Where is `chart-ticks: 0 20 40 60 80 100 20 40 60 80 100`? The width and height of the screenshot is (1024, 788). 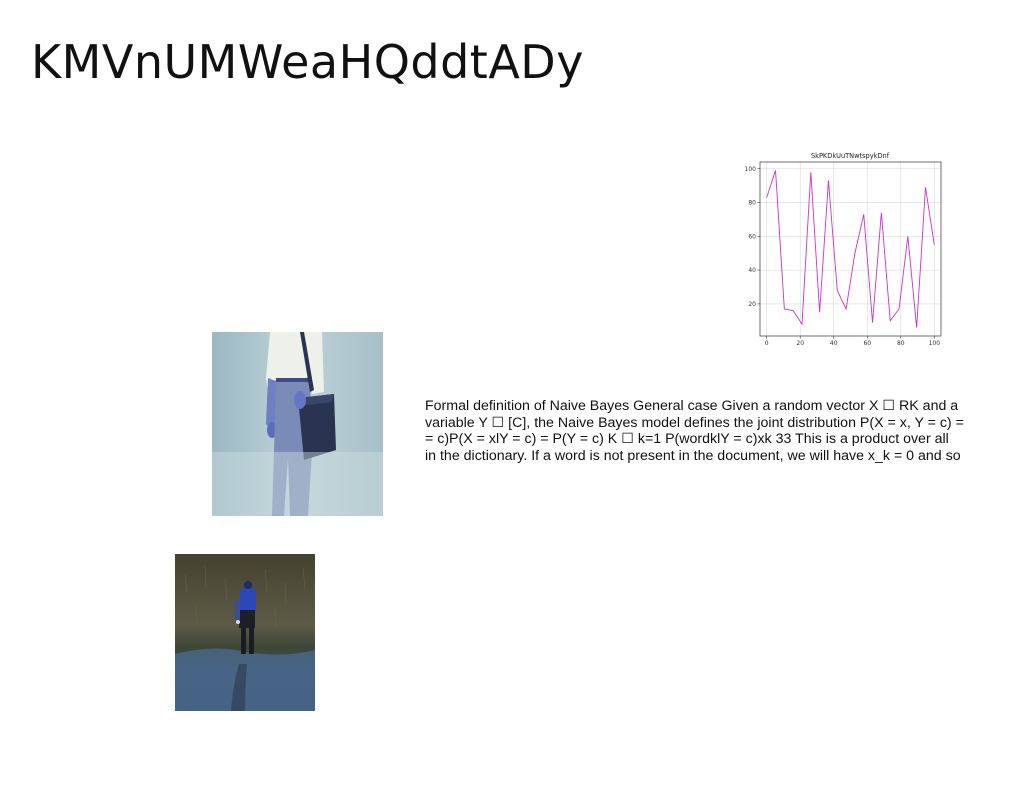 chart-ticks: 0 20 40 60 80 100 20 40 60 80 100 is located at coordinates (843, 256).